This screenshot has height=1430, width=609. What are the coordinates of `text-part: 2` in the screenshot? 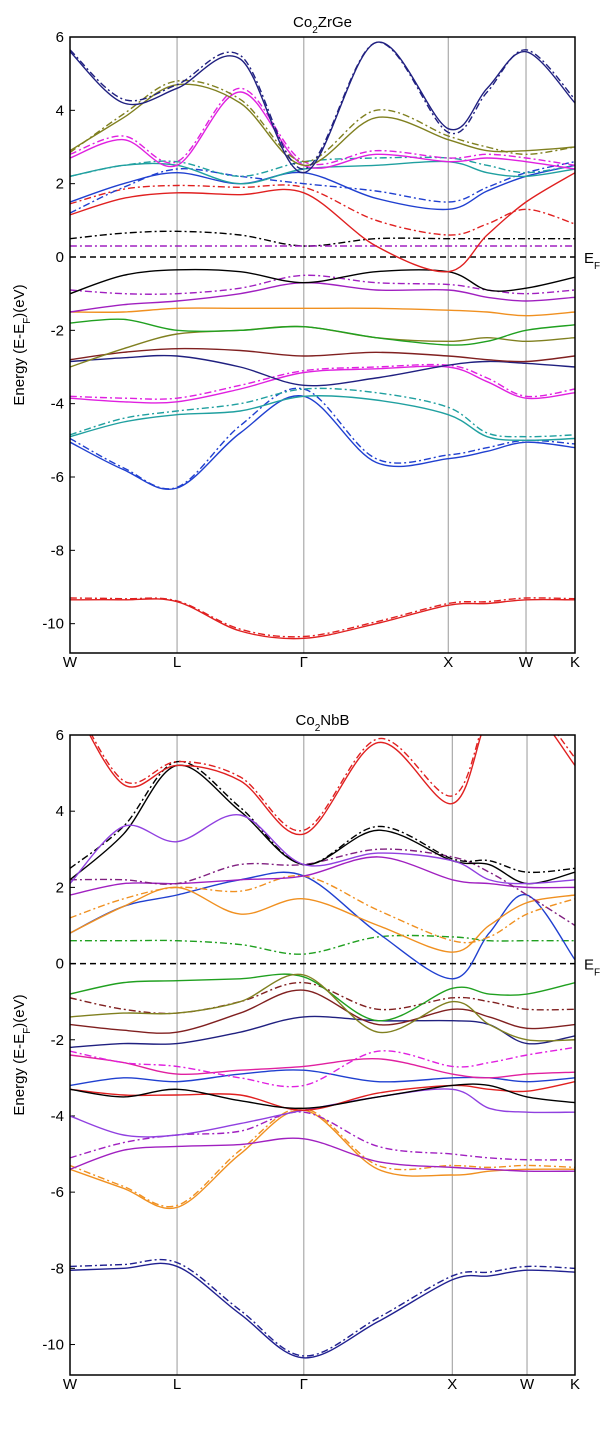 It's located at (318, 728).